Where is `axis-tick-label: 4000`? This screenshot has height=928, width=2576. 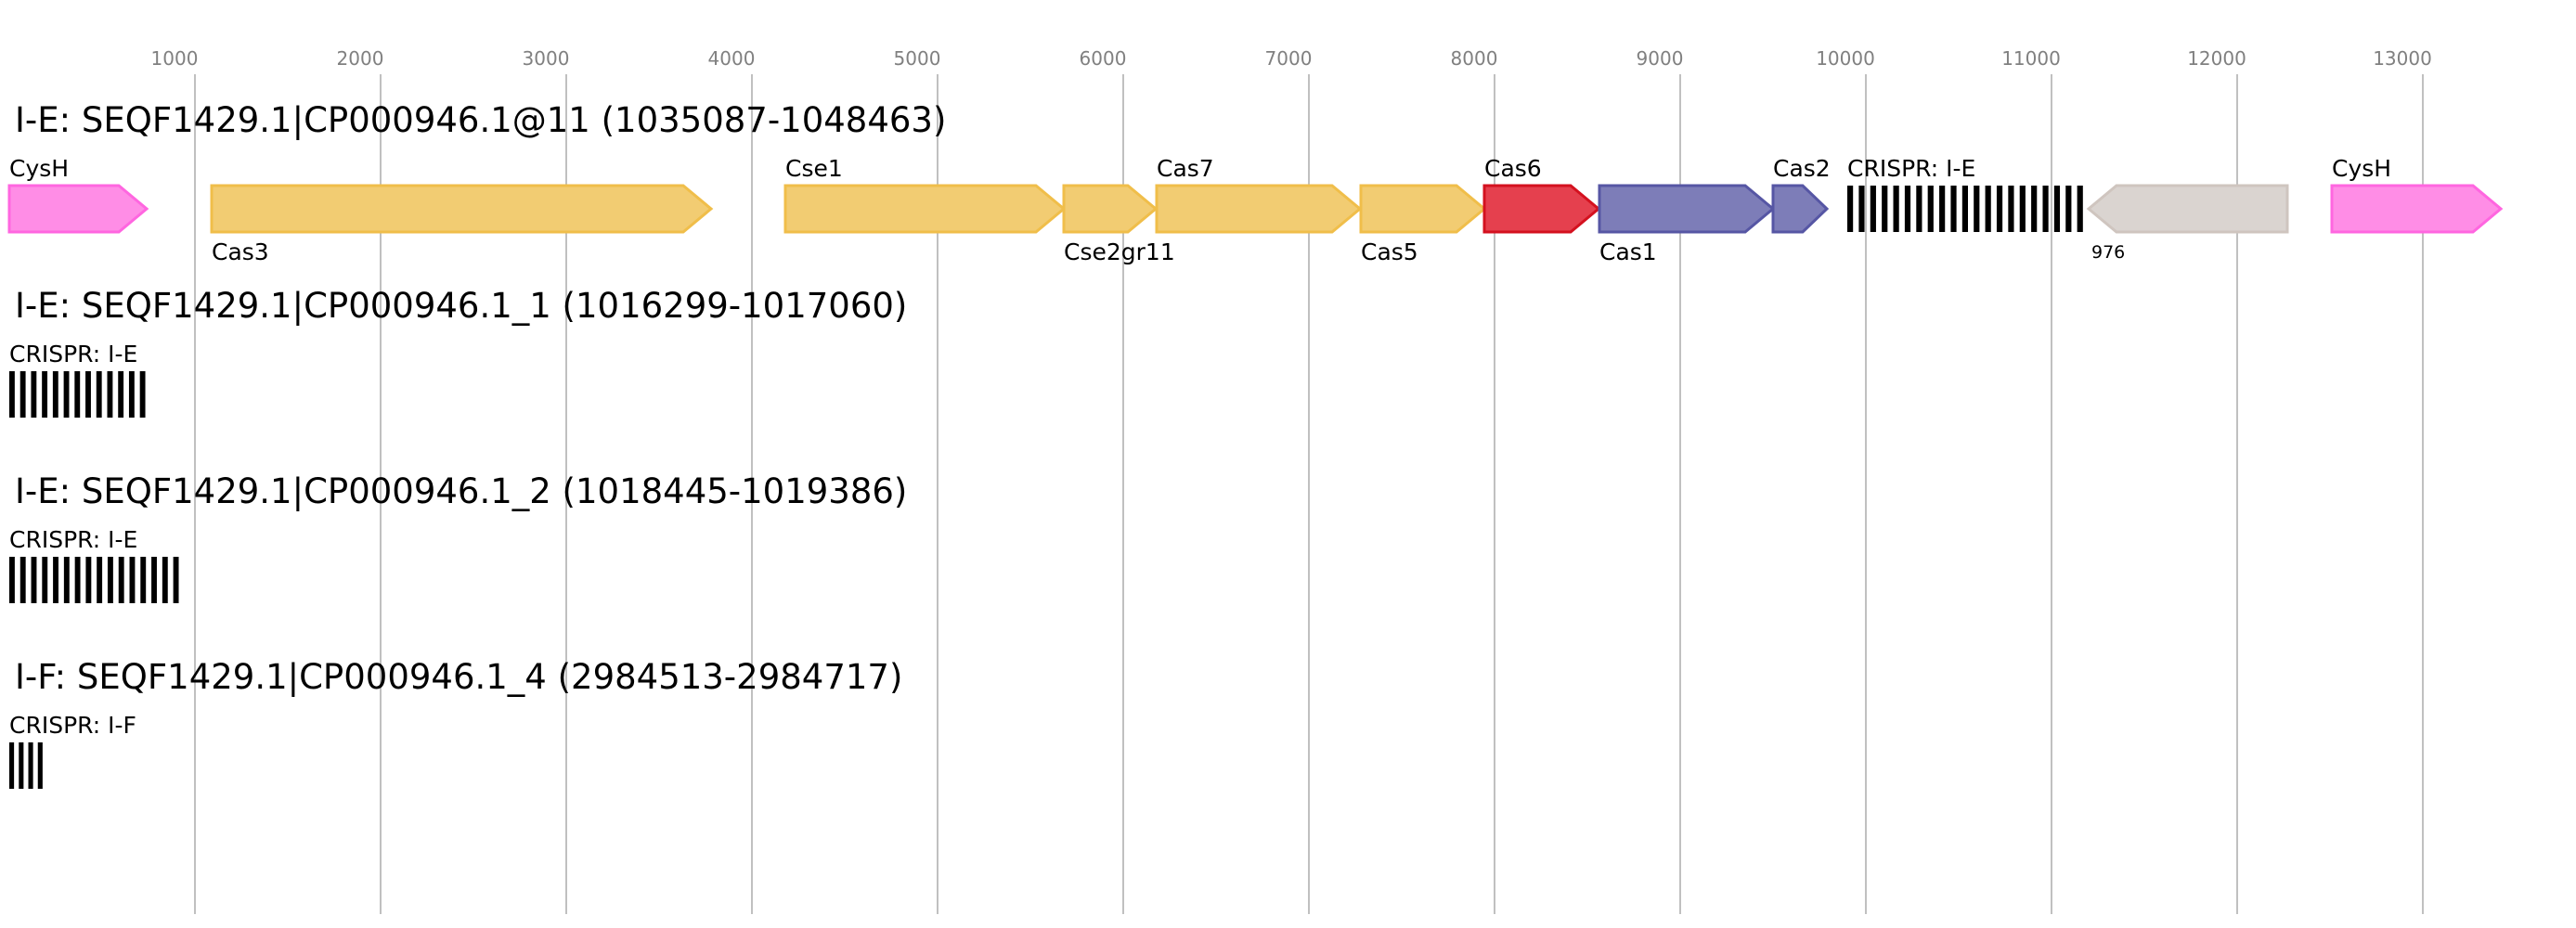 axis-tick-label: 4000 is located at coordinates (732, 59).